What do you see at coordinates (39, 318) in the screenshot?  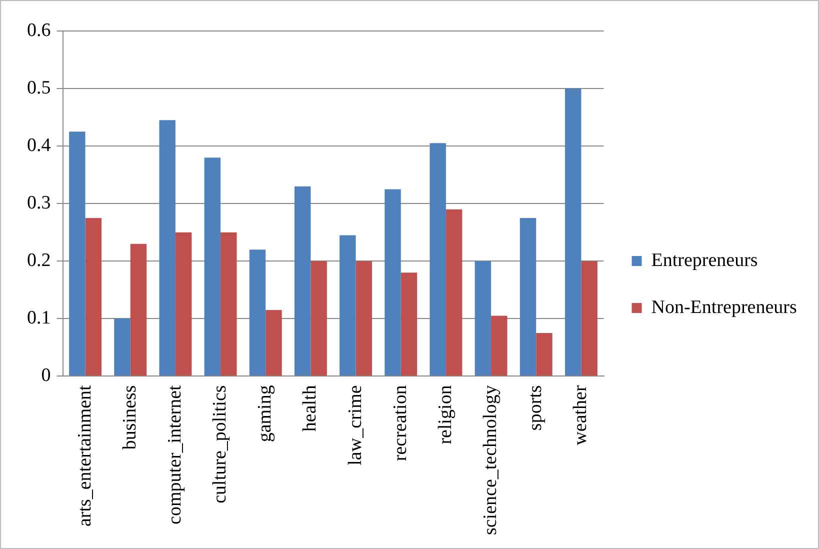 I see `y-tick-label: 0.1` at bounding box center [39, 318].